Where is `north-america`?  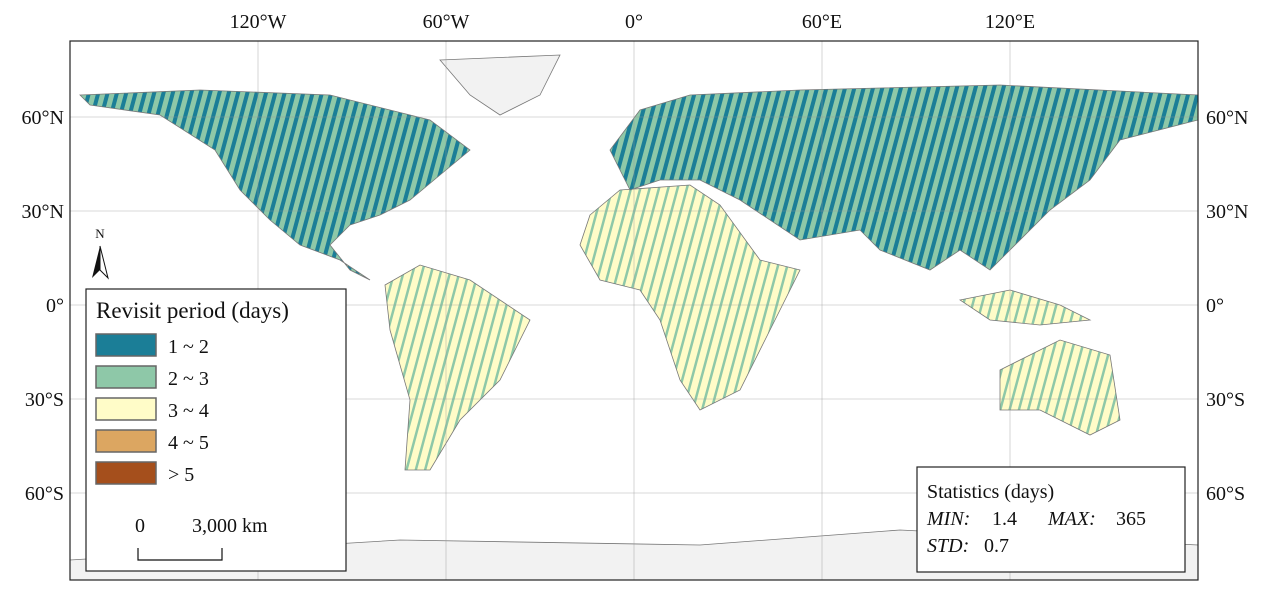 north-america is located at coordinates (275, 185).